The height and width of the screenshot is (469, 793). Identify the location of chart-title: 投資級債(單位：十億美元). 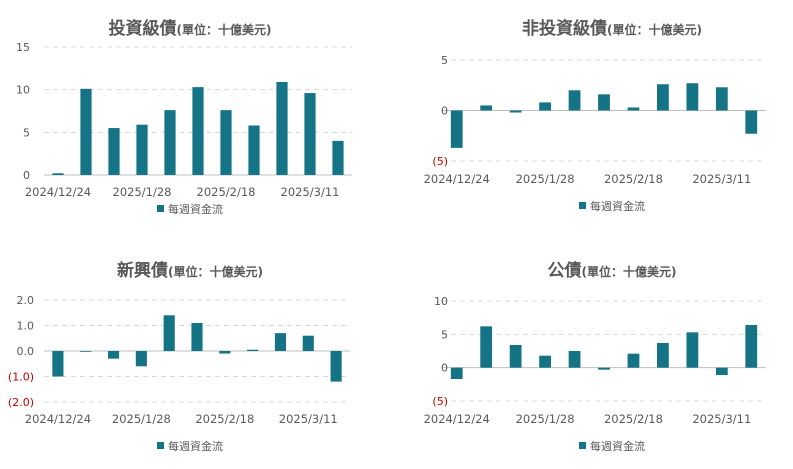
(190, 28).